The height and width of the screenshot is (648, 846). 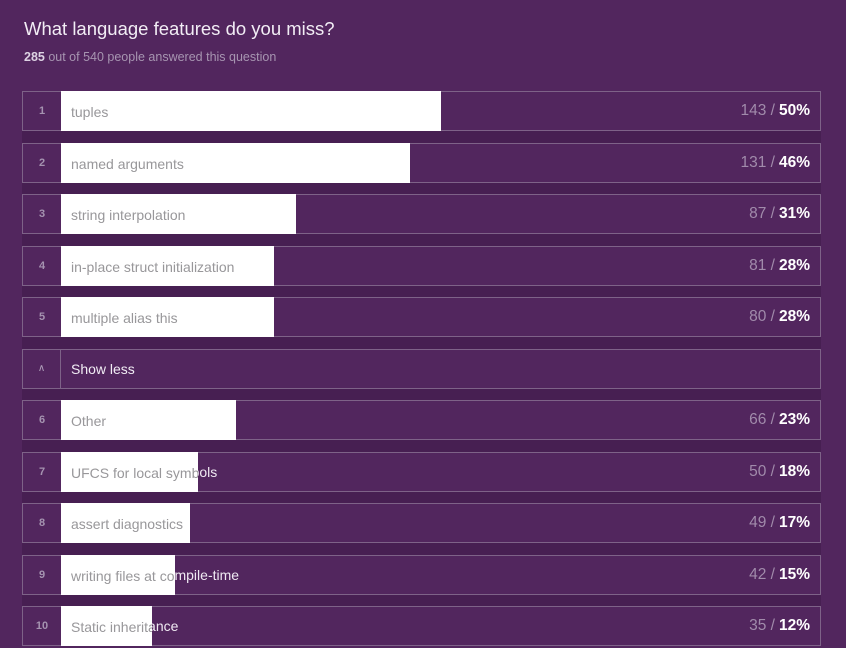 I want to click on result-bar: tuples, so click(x=251, y=111).